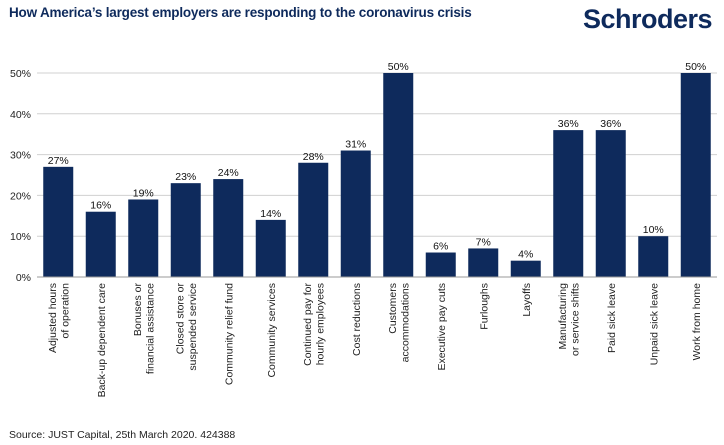  What do you see at coordinates (66, 311) in the screenshot?
I see `category-label: of operation` at bounding box center [66, 311].